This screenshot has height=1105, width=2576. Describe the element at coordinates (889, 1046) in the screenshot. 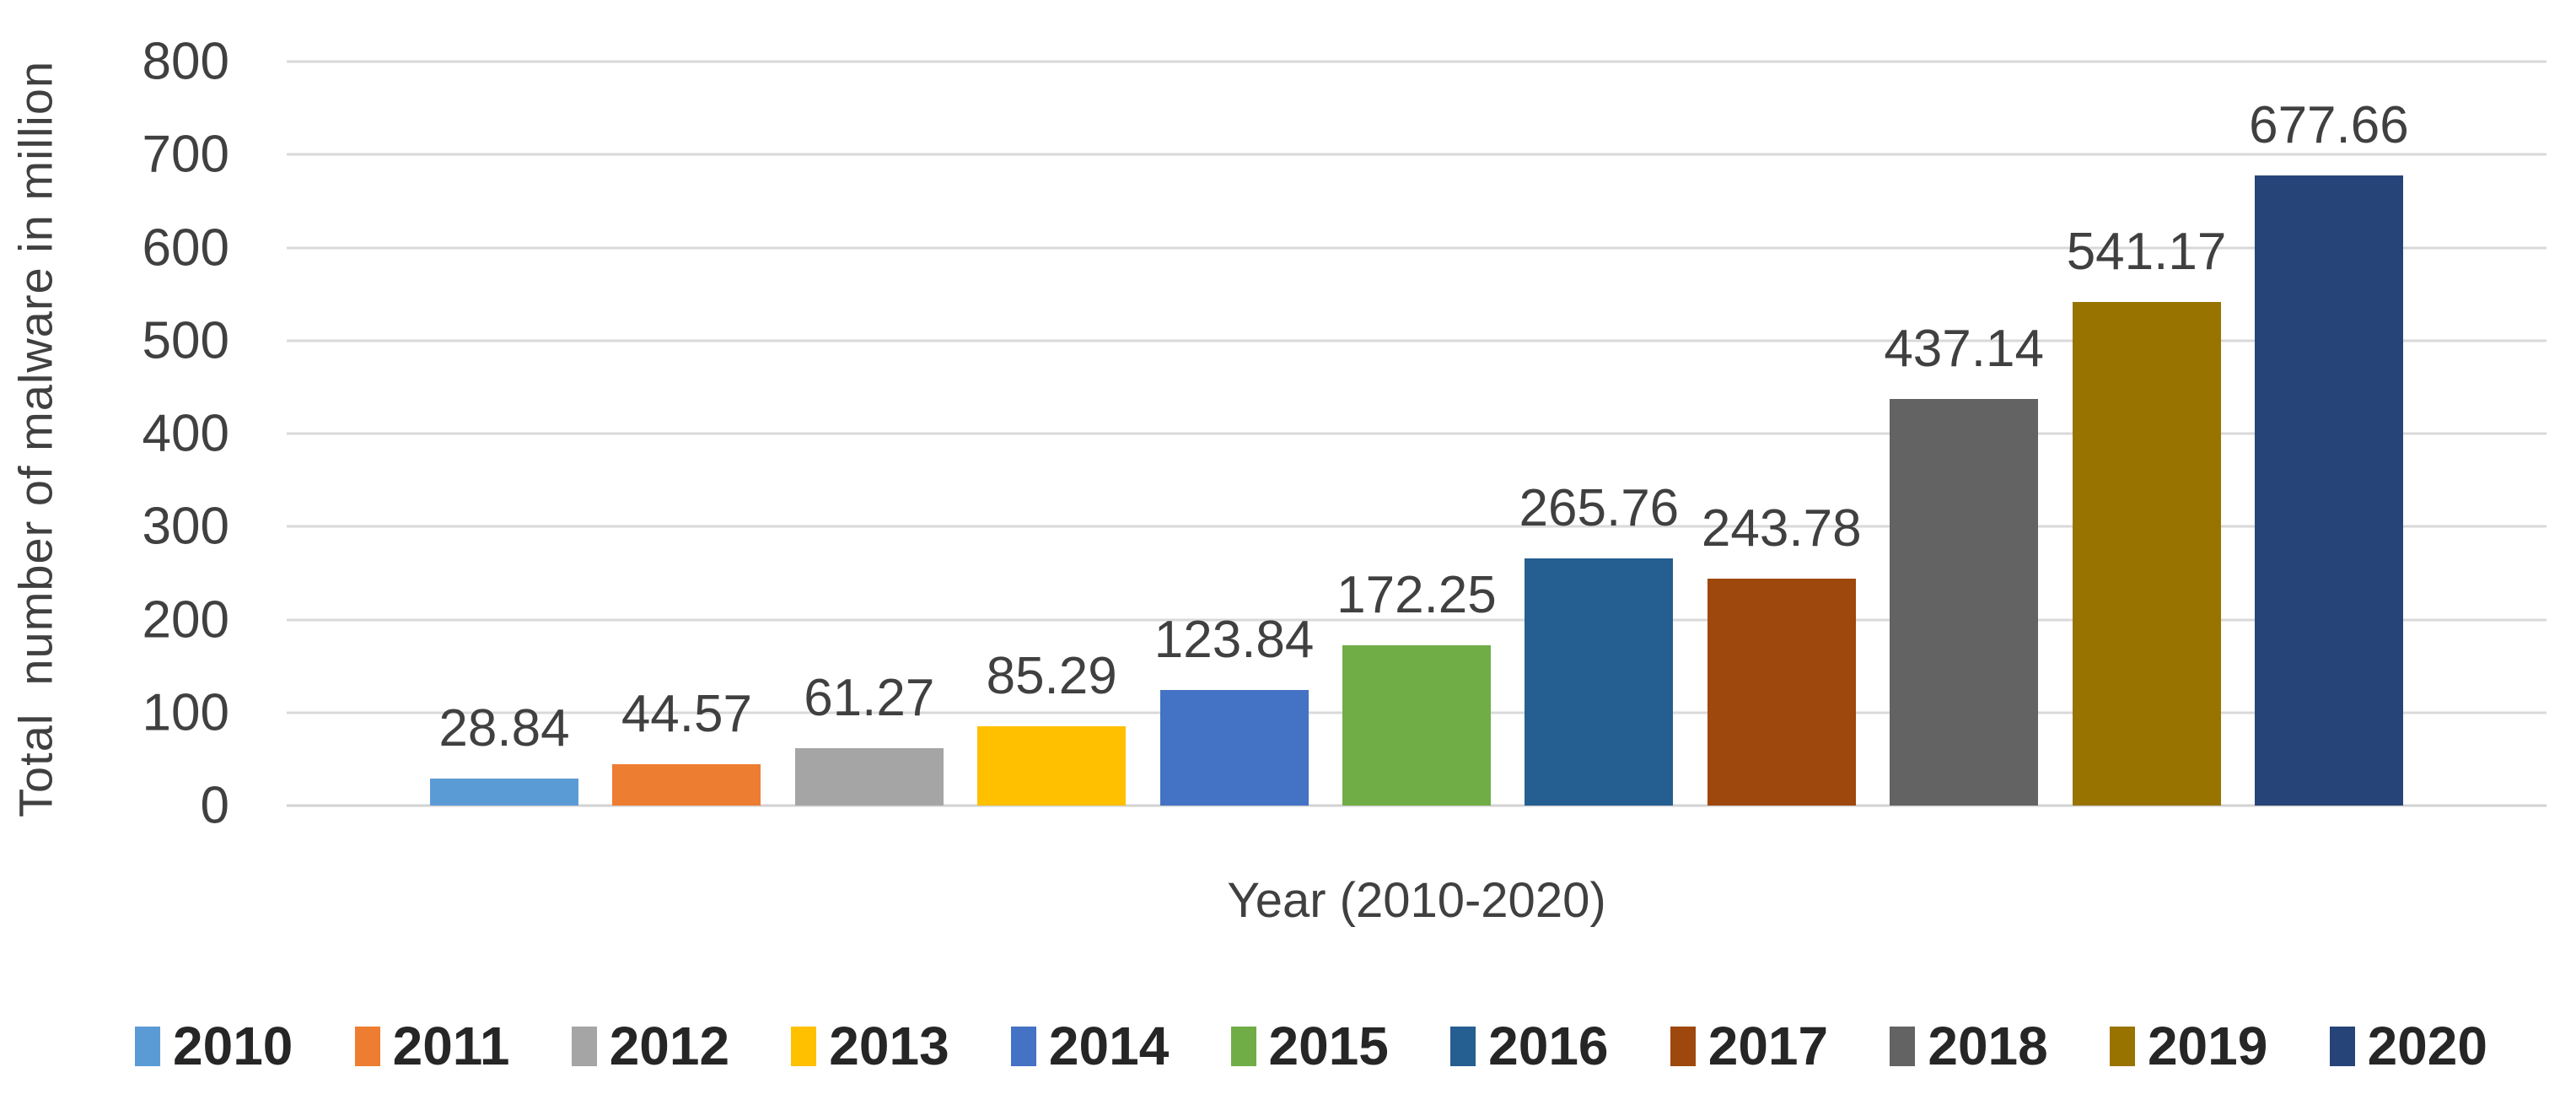

I see `legend-label-2013: 2013` at that location.